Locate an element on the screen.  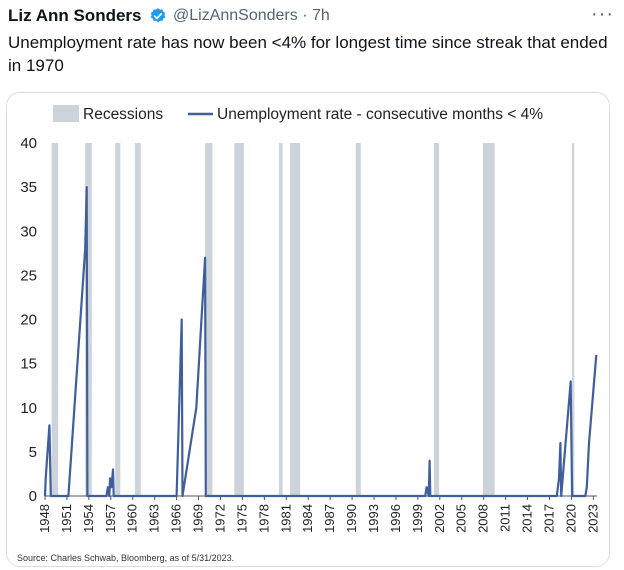
y-tick-label: 25 is located at coordinates (28, 275).